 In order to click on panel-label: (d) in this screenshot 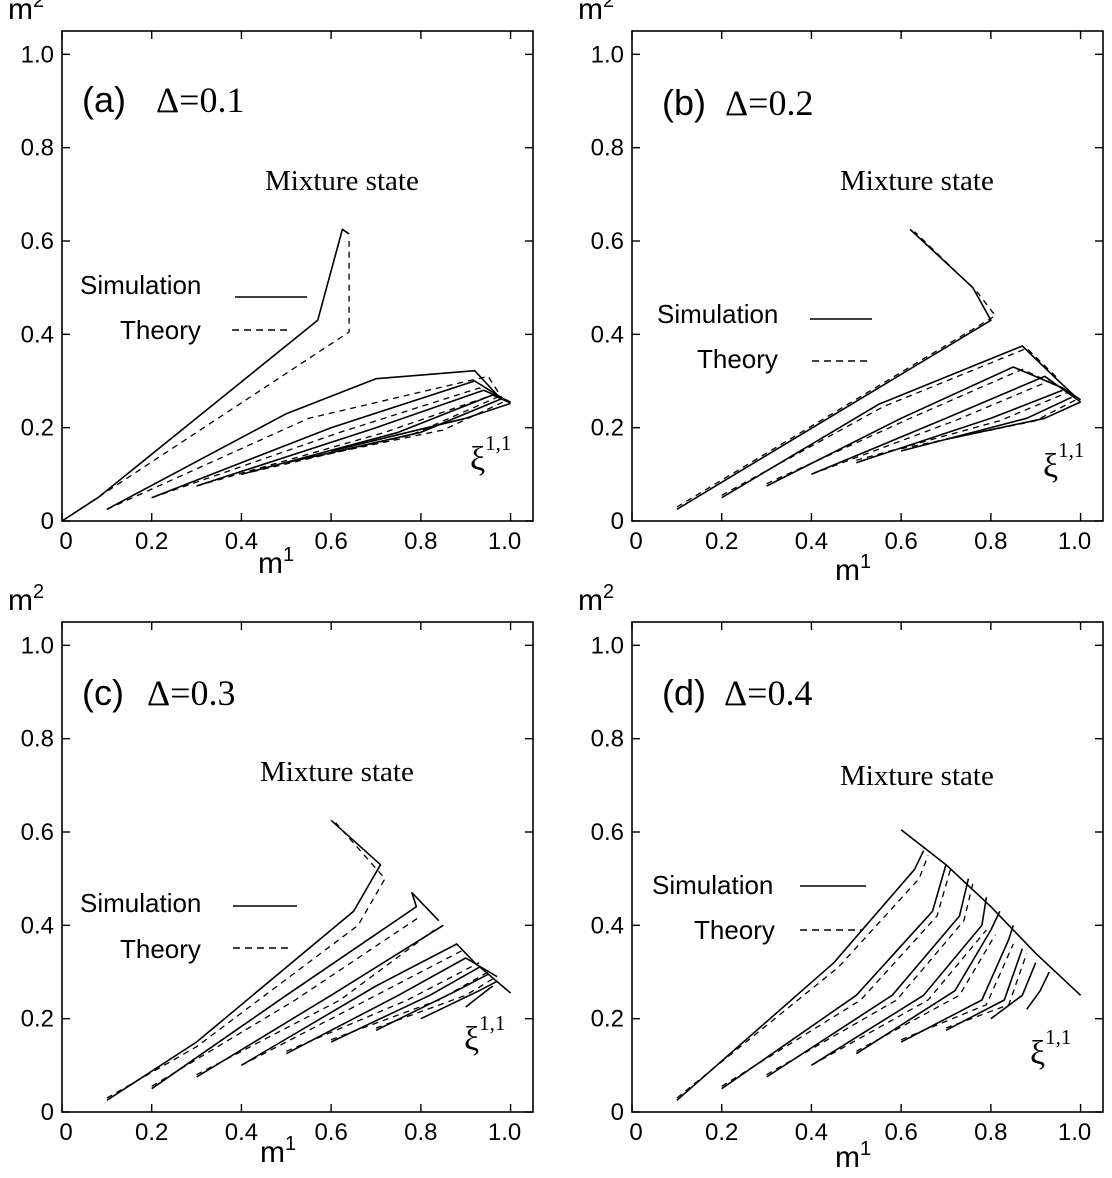, I will do `click(684, 692)`.